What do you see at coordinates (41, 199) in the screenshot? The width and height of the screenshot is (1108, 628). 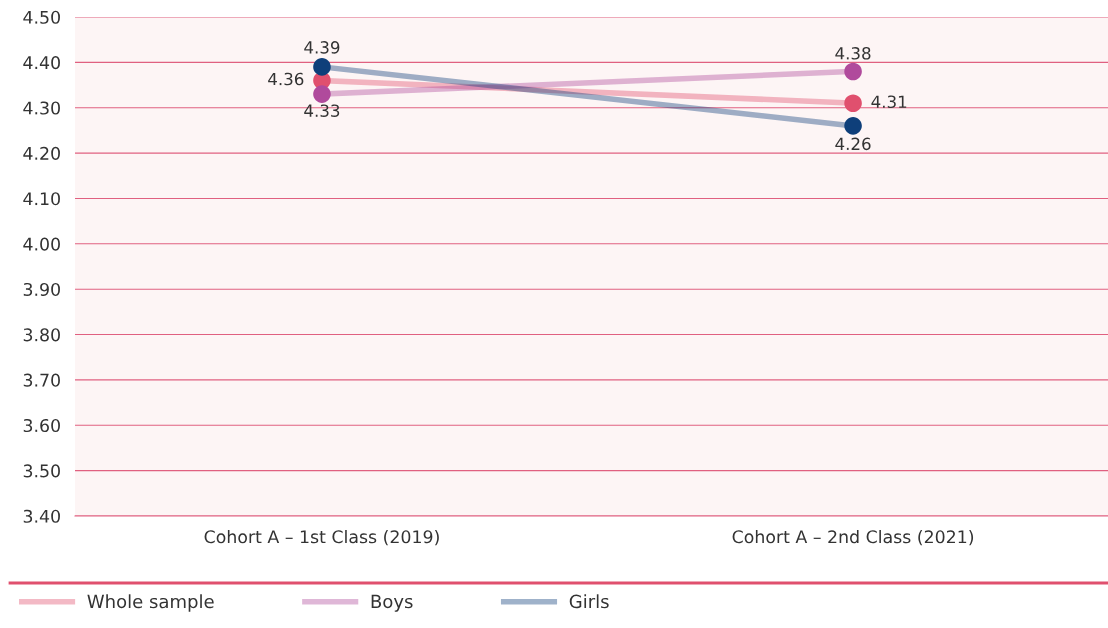 I see `y-tick-label: 4.10` at bounding box center [41, 199].